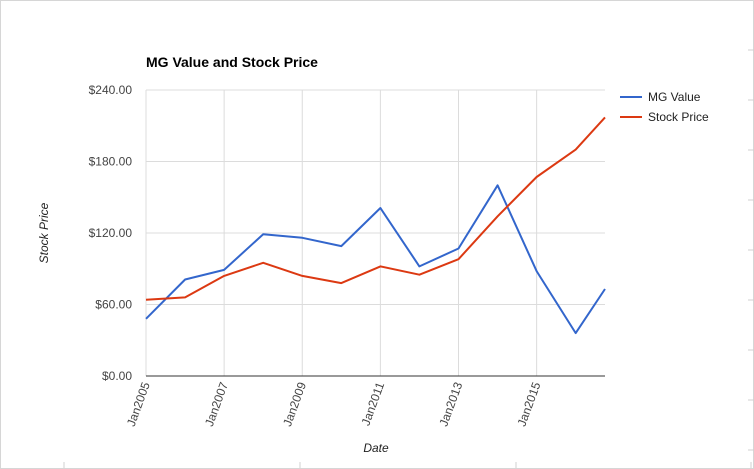  I want to click on chart-title: MG Value and Stock Price, so click(232, 62).